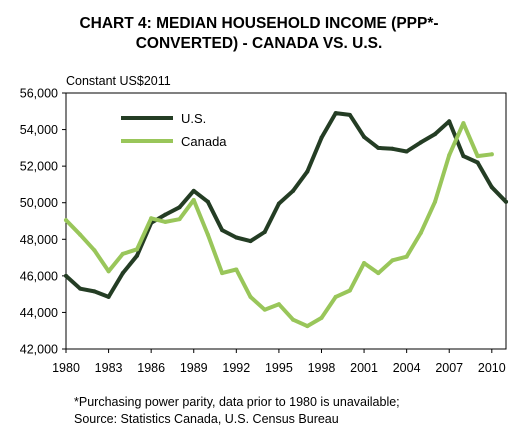 This screenshot has height=433, width=518. Describe the element at coordinates (279, 368) in the screenshot. I see `x-tick-label: 1995` at that location.